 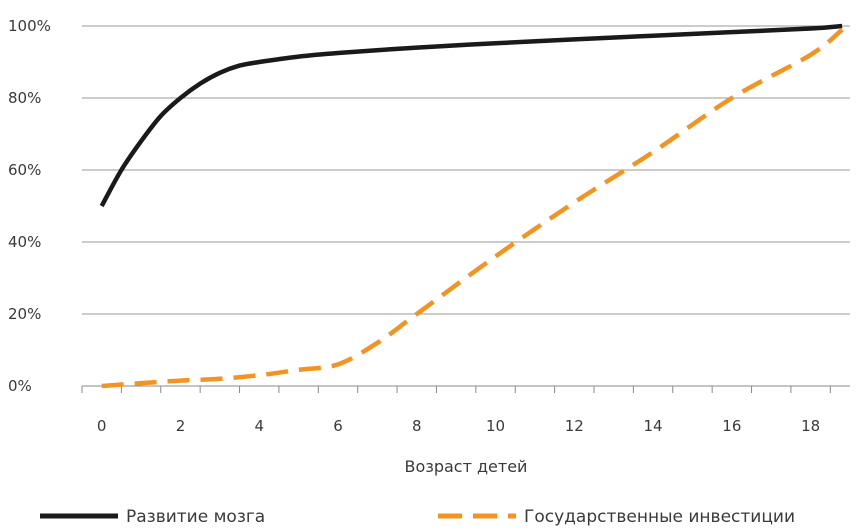 What do you see at coordinates (731, 426) in the screenshot?
I see `x-tick-label: 16` at bounding box center [731, 426].